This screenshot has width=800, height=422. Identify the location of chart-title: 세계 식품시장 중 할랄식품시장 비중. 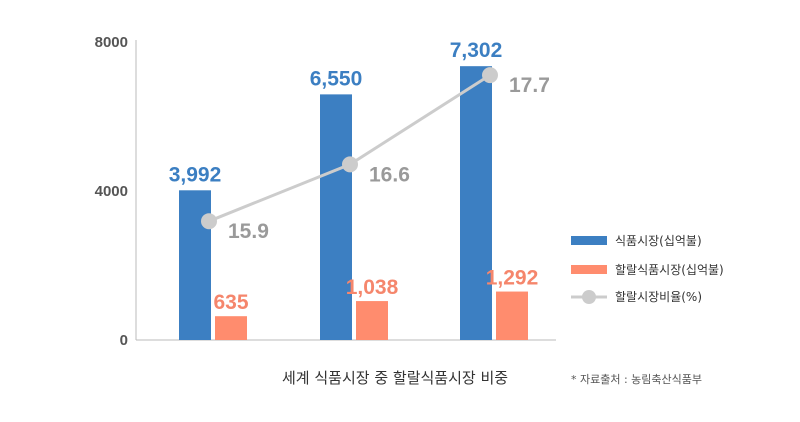
(395, 378).